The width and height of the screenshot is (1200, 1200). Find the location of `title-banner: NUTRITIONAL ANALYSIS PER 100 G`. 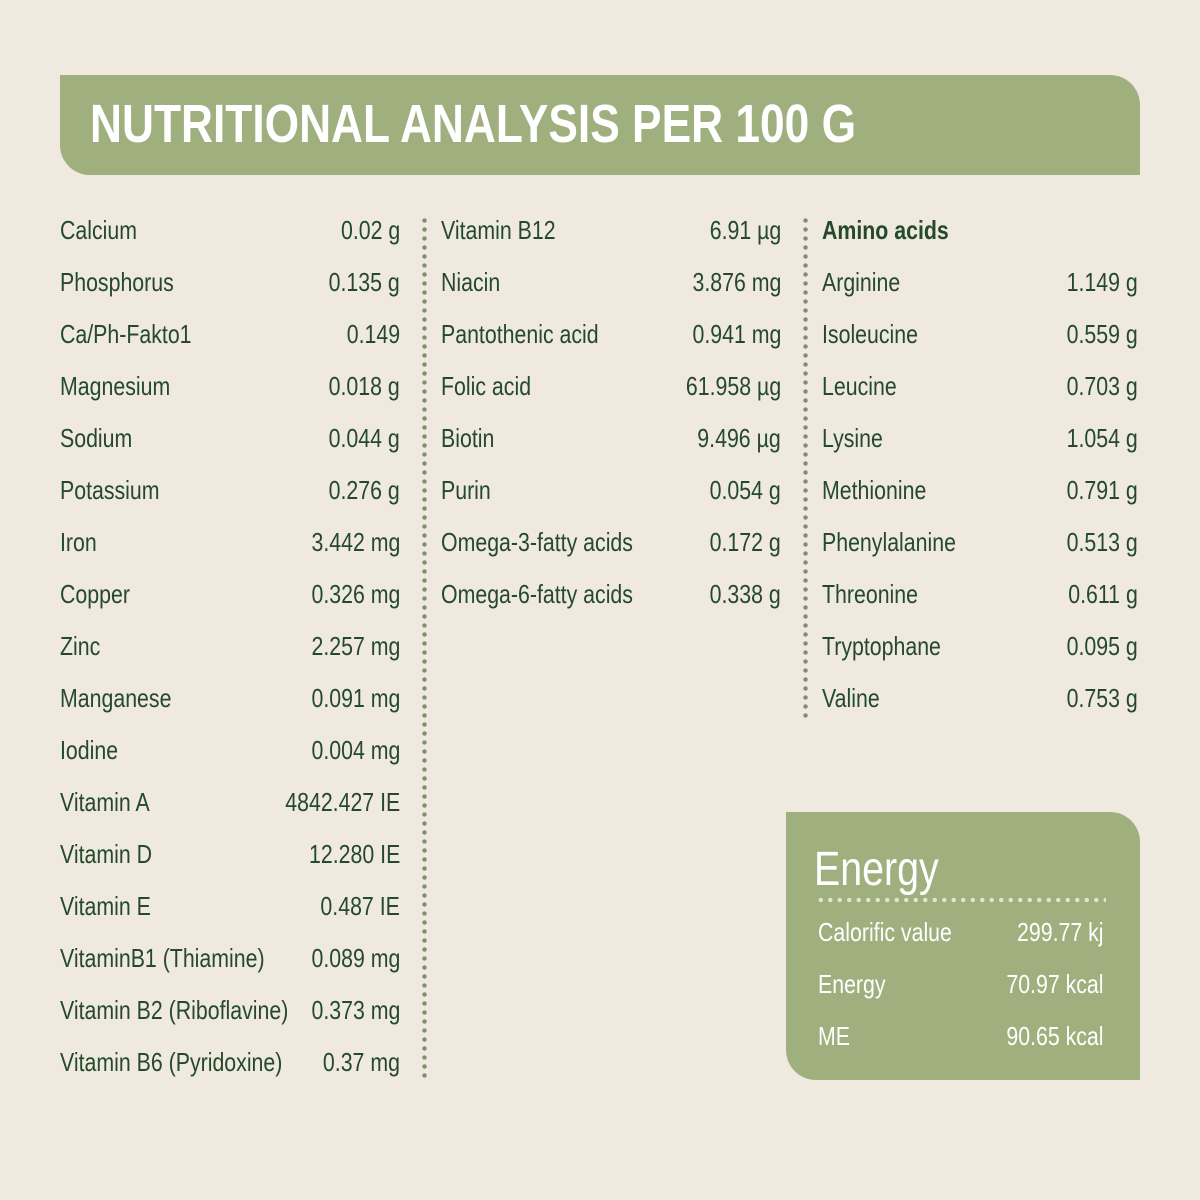

title-banner: NUTRITIONAL ANALYSIS PER 100 G is located at coordinates (600, 125).